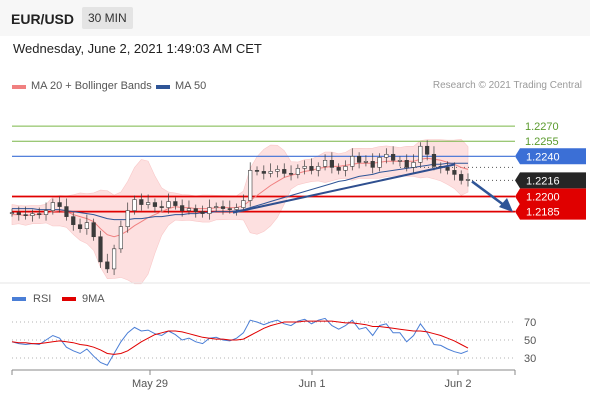 The image size is (590, 400). I want to click on current-price-label: 1.2216, so click(543, 181).